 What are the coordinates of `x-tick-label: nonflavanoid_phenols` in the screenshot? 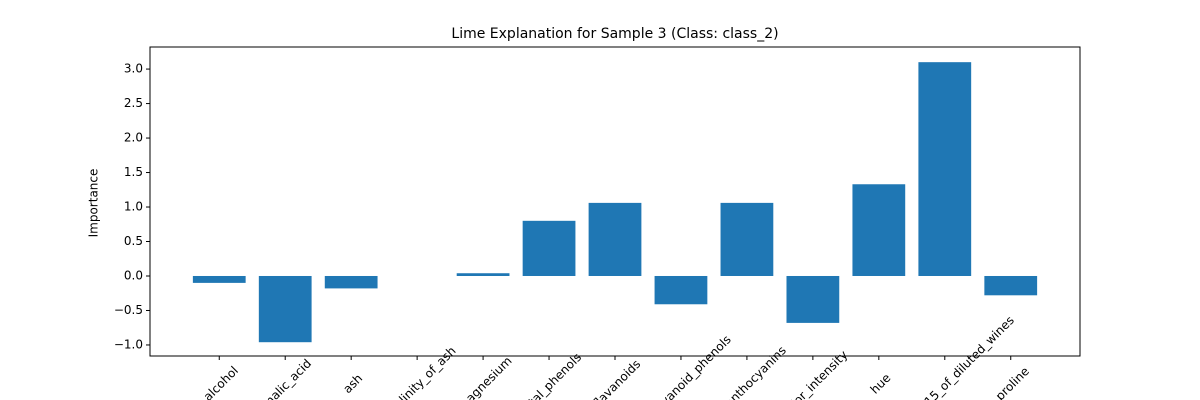 It's located at (682, 366).